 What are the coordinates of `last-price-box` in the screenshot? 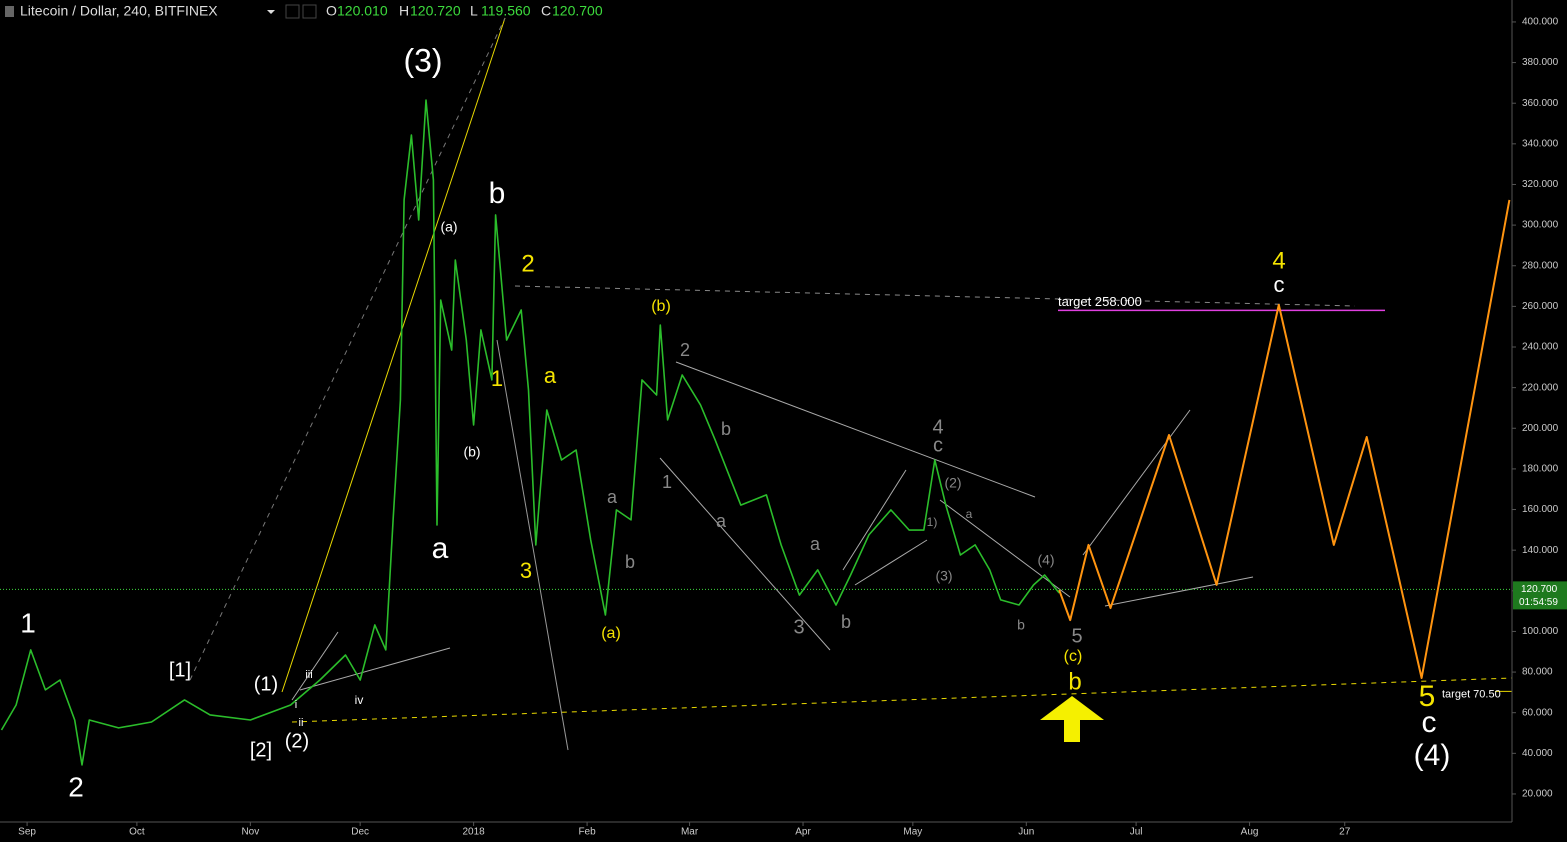 It's located at (1540, 595).